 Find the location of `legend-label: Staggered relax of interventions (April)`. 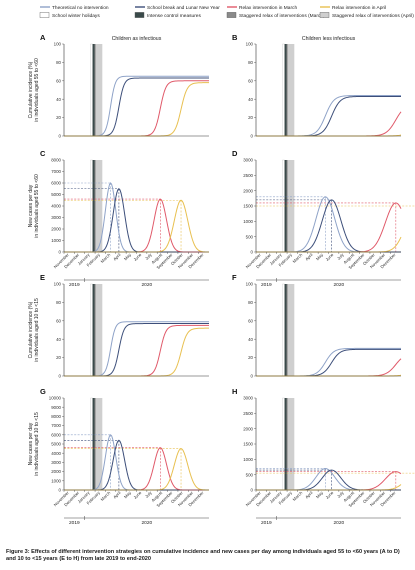

legend-label: Staggered relax of interventions (April) is located at coordinates (373, 16).